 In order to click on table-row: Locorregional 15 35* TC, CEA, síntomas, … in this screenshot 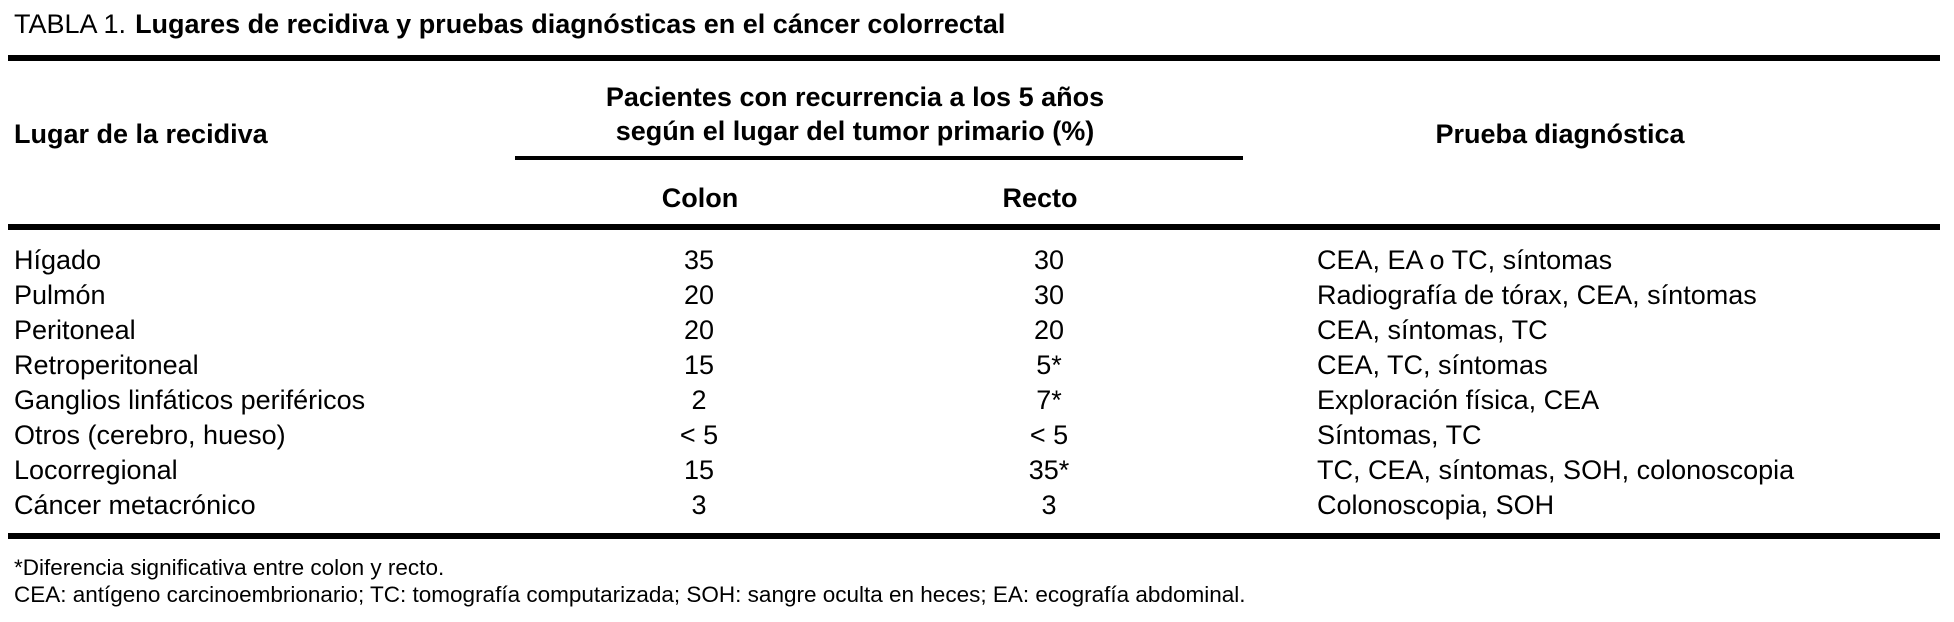, I will do `click(977, 470)`.